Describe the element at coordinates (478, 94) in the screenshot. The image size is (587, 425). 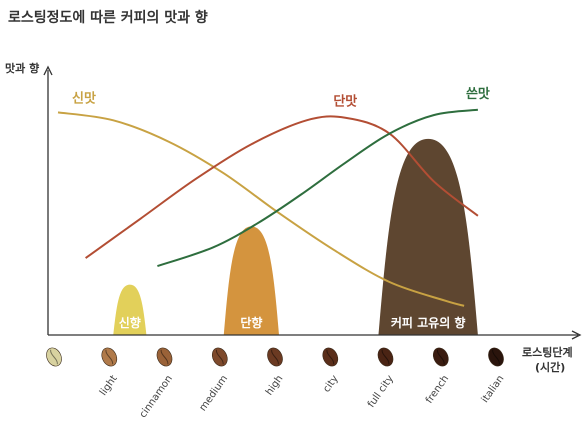
I see `series-label-2: 쓴맛` at that location.